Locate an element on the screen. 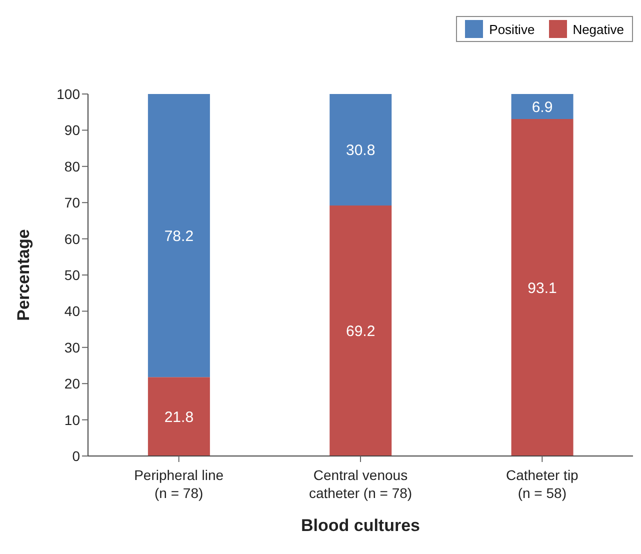 The image size is (641, 554). y-tick-label: 30 is located at coordinates (72, 347).